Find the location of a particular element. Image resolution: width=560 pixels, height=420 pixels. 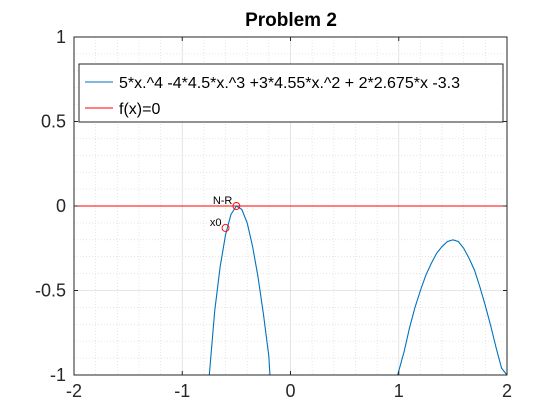

x-tick-label: 0 is located at coordinates (290, 391).